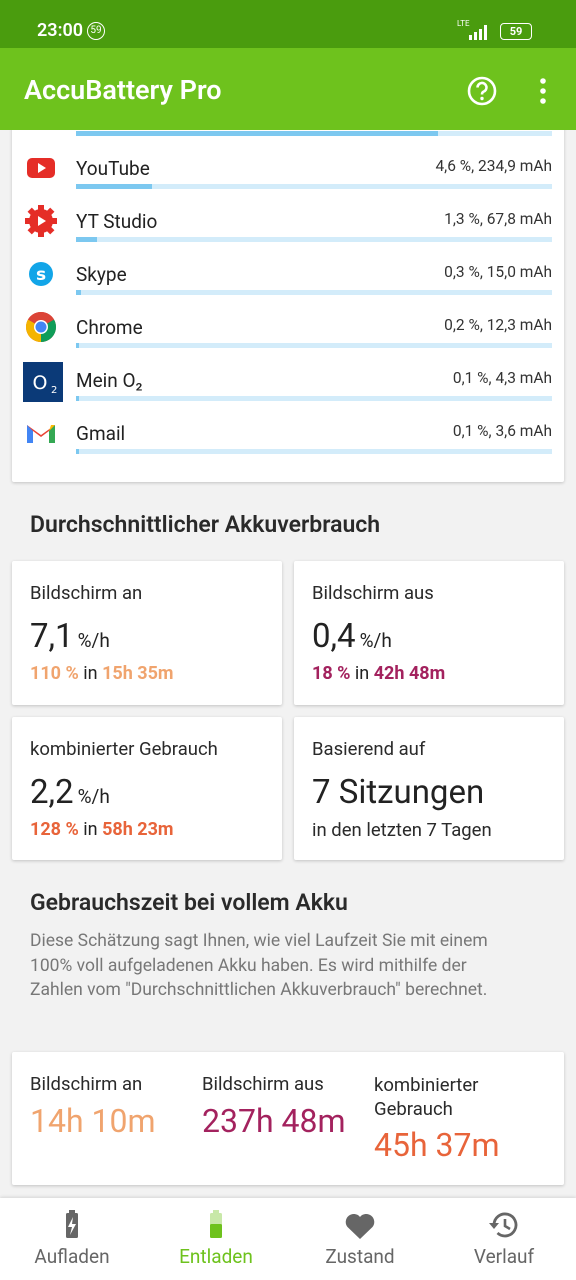 The width and height of the screenshot is (576, 1280). Describe the element at coordinates (216, 1225) in the screenshot. I see `nav-icon-discharge` at that location.